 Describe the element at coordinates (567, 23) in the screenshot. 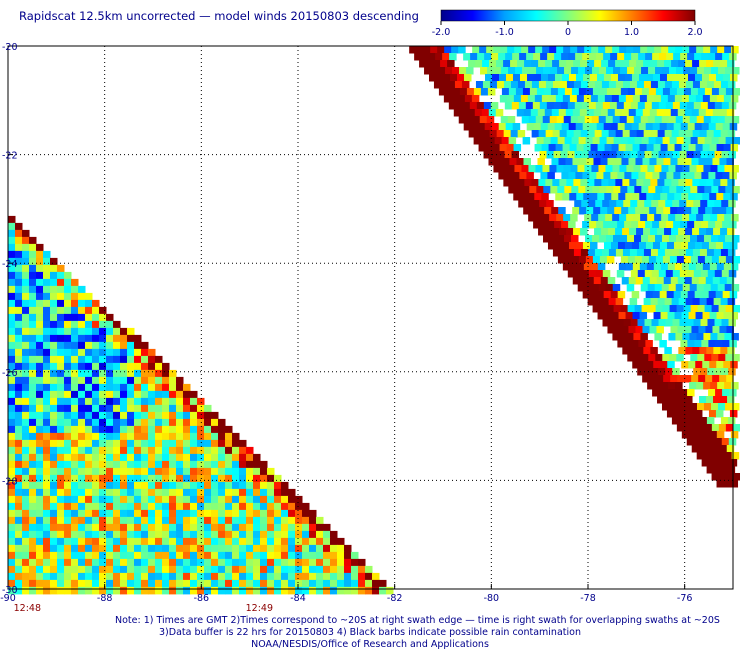

I see `colorbar: -2.0 -1.0 0 1.0 2.0` at that location.